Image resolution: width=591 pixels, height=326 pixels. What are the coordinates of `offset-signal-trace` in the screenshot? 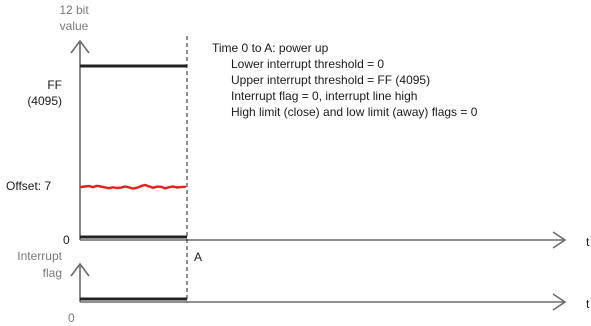 It's located at (133, 186).